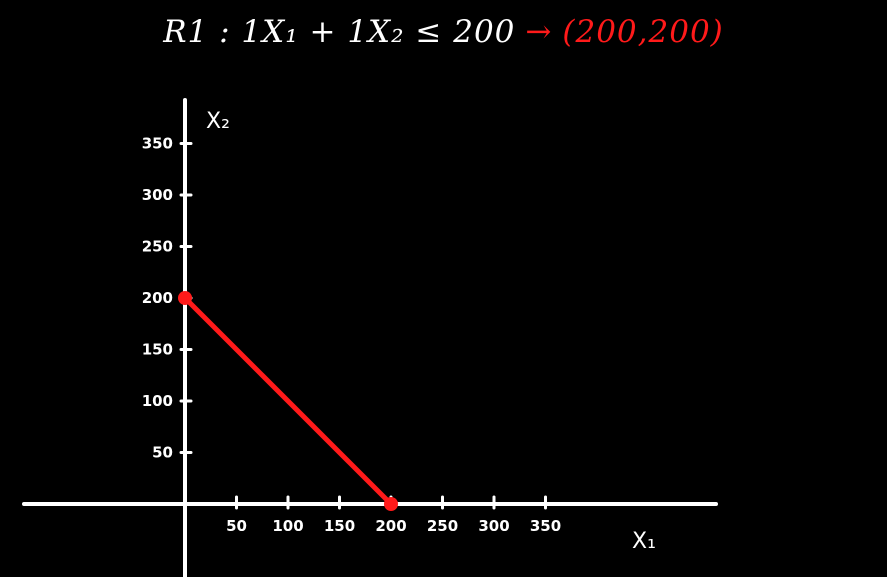  Describe the element at coordinates (493, 526) in the screenshot. I see `x-tick-label: 300` at that location.